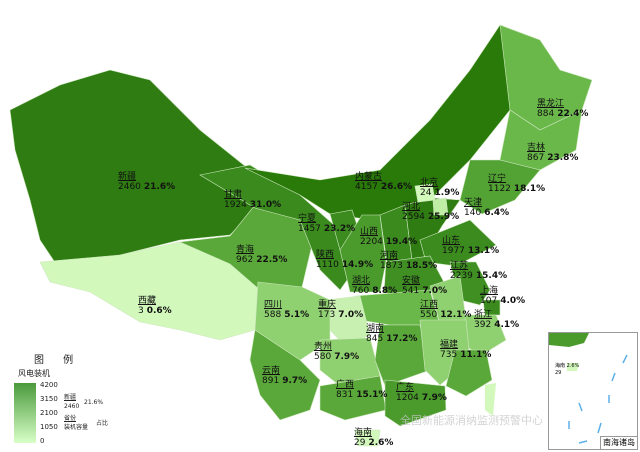  I want to click on province-name: 江苏, so click(459, 266).